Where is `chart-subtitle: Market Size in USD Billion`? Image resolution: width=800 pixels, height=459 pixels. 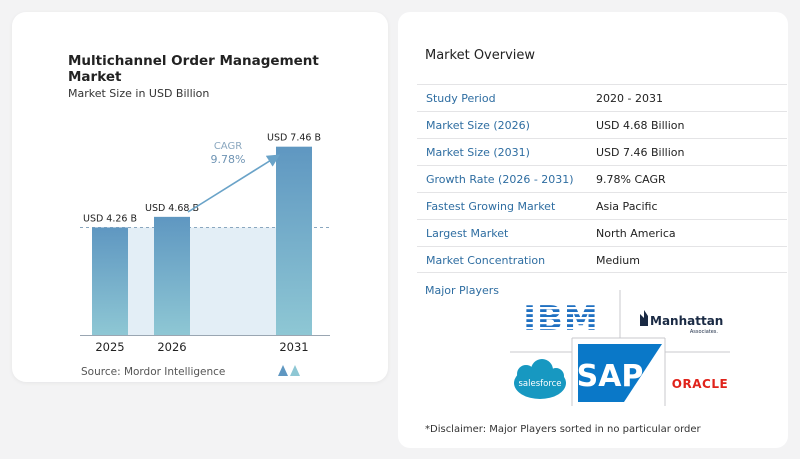
chart-subtitle: Market Size in USD Billion is located at coordinates (139, 93).